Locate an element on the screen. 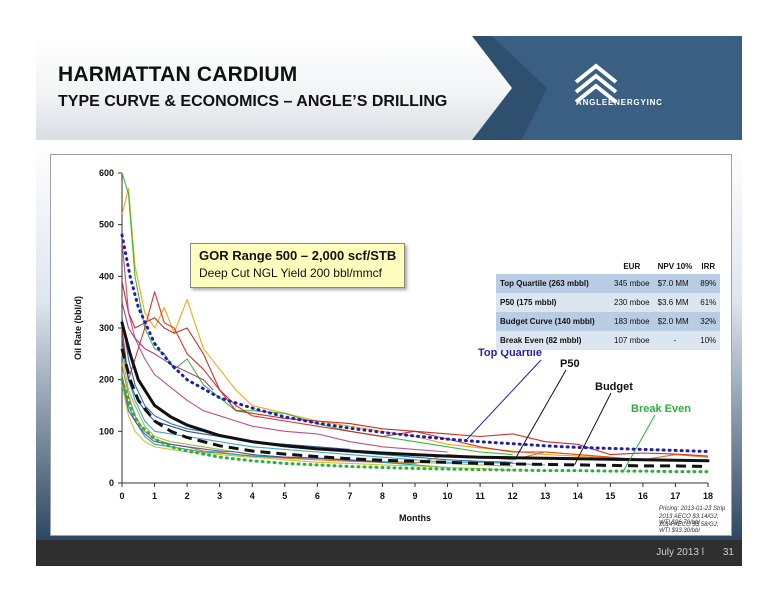 The image size is (776, 600). row-label: Top Quartile (263 mbbl) is located at coordinates (553, 283).